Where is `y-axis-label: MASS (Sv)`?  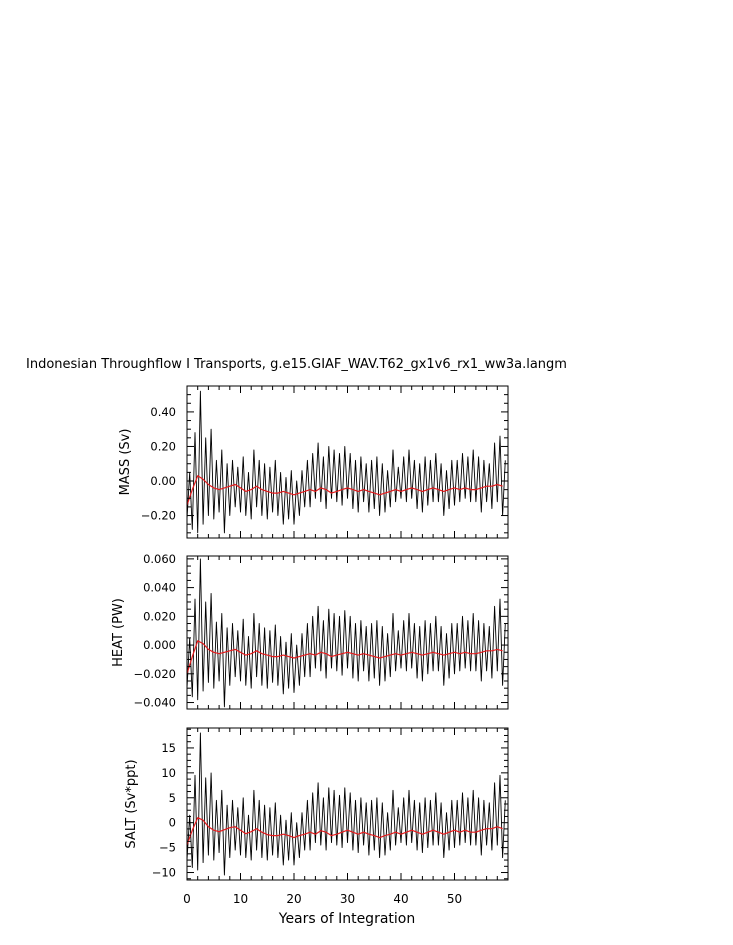 y-axis-label: MASS (Sv) is located at coordinates (125, 462).